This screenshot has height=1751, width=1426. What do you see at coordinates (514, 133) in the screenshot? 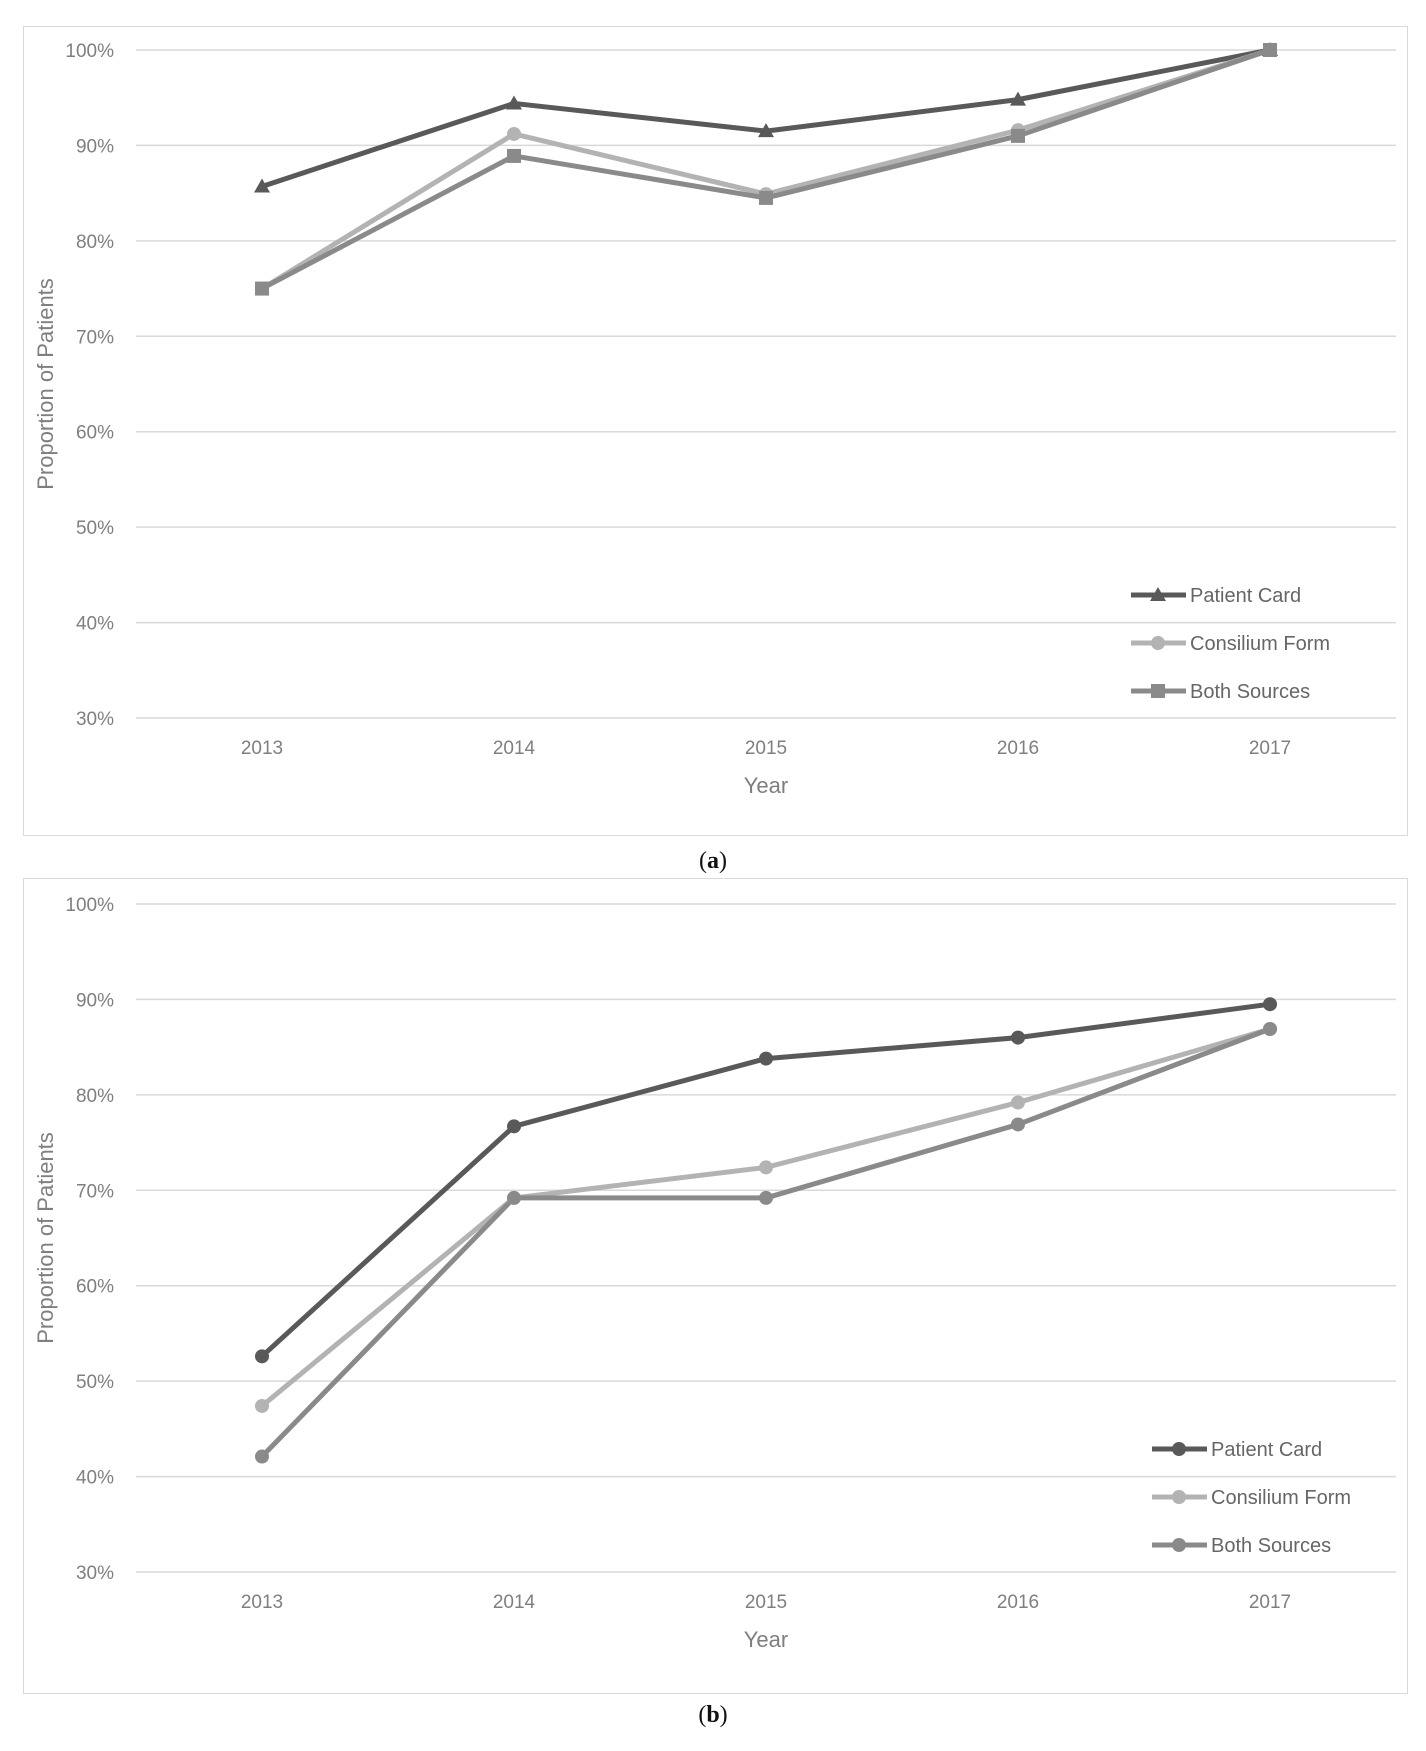
I see `data-point-a-consilium-form-2014` at bounding box center [514, 133].